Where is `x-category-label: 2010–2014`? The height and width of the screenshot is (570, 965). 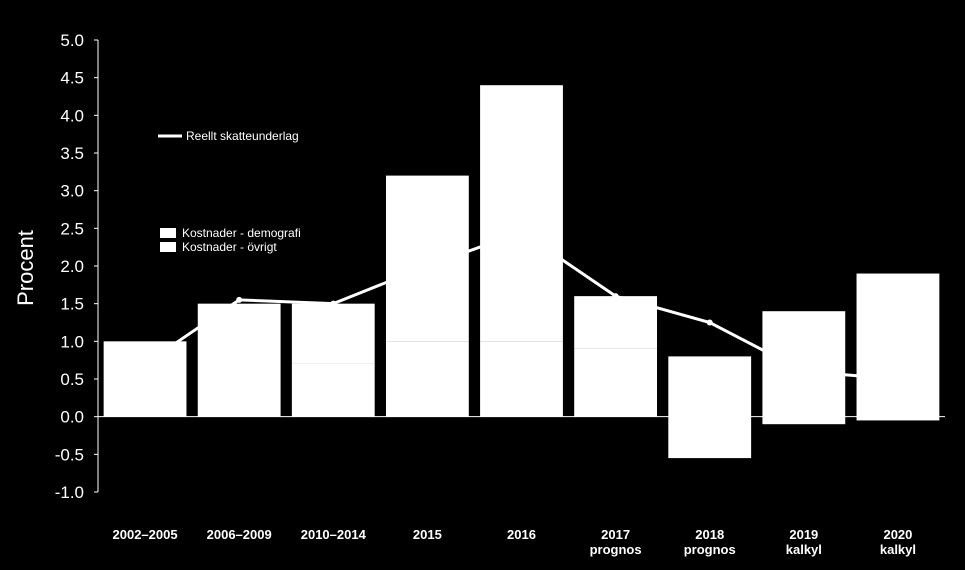
x-category-label: 2010–2014 is located at coordinates (334, 534).